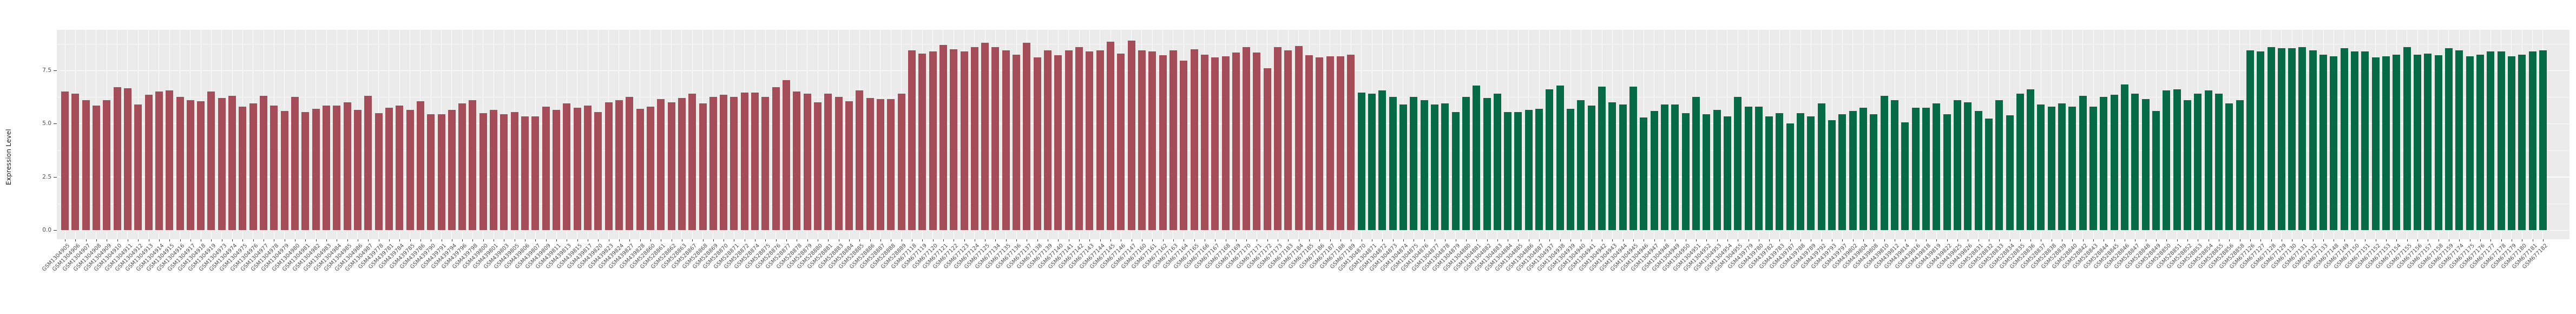  Describe the element at coordinates (797, 160) in the screenshot. I see `bar-GSM528878` at that location.